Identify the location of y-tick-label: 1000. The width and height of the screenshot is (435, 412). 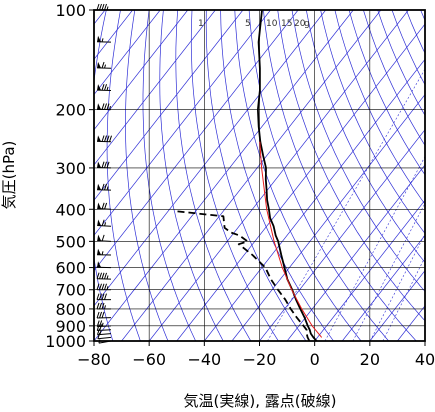
(65, 341).